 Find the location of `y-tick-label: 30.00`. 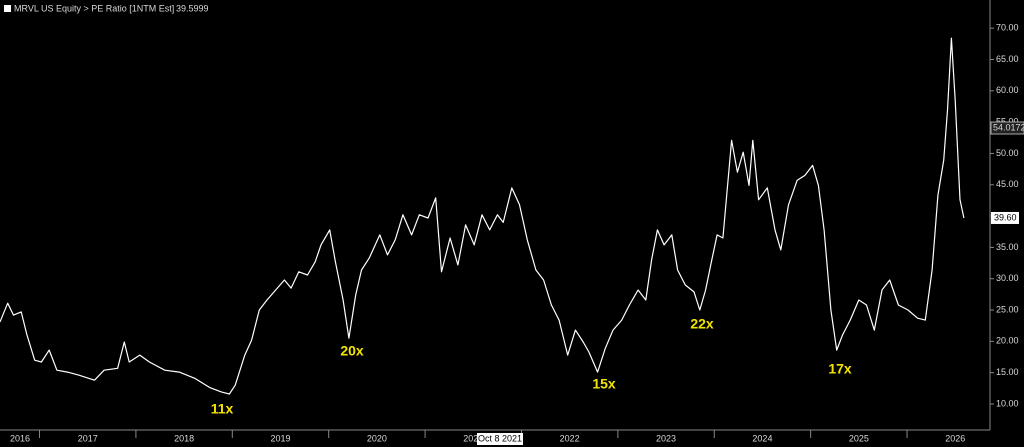

y-tick-label: 30.00 is located at coordinates (1007, 278).